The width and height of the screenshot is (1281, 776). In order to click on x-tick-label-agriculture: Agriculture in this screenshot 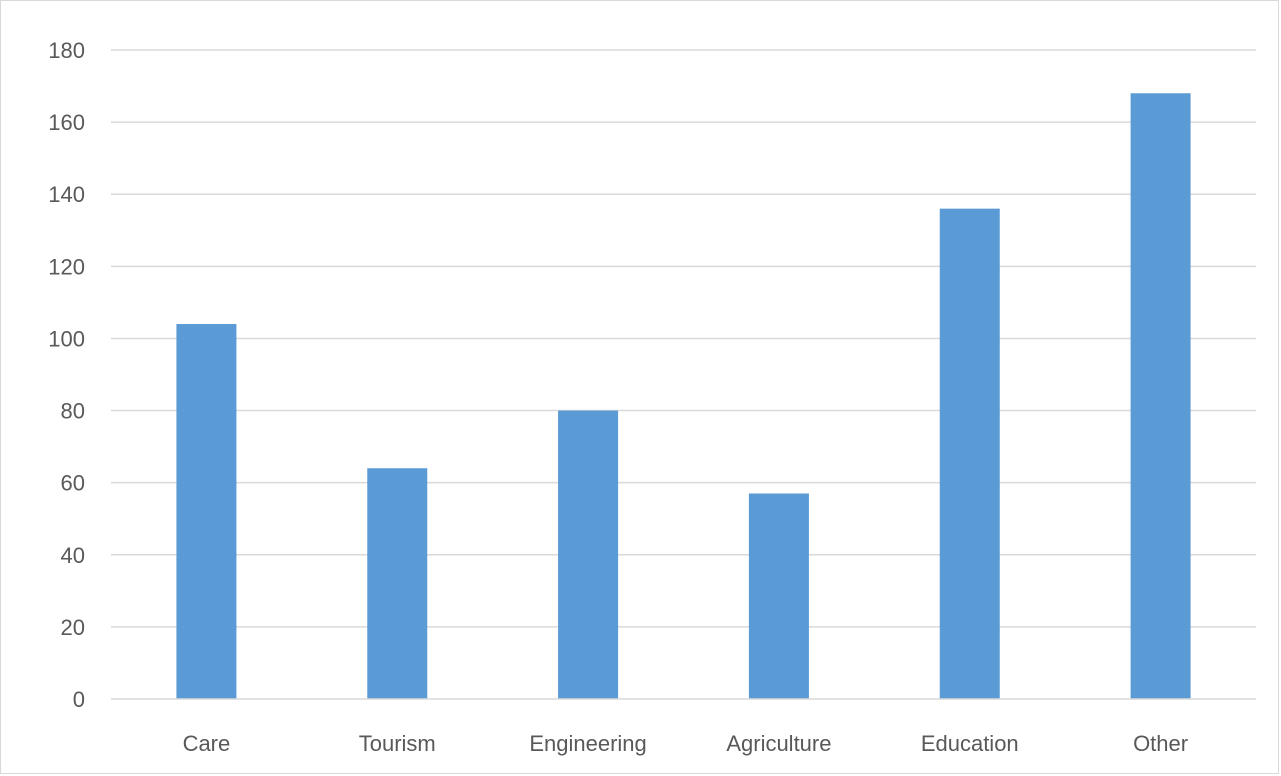, I will do `click(778, 743)`.